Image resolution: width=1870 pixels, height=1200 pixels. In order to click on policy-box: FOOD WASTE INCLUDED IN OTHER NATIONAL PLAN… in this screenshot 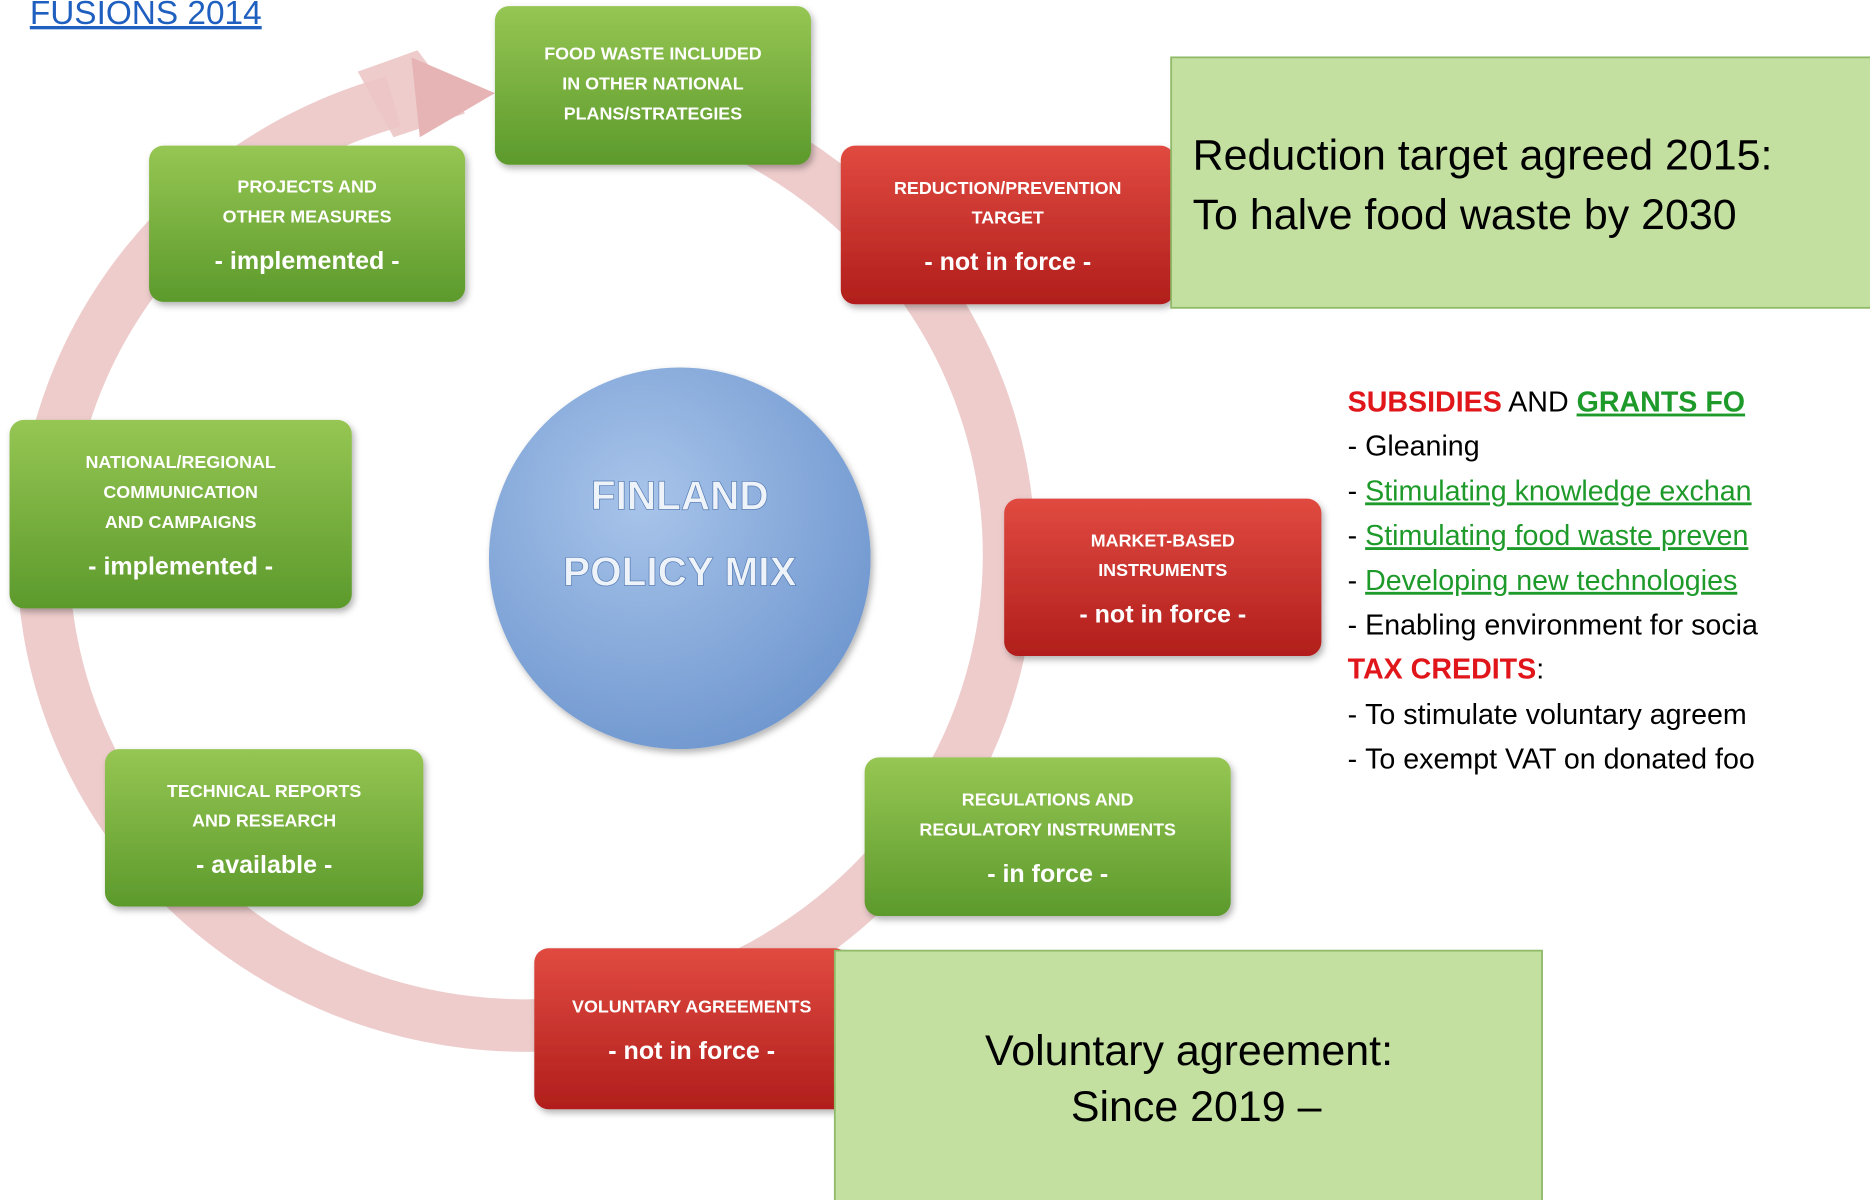, I will do `click(652, 85)`.